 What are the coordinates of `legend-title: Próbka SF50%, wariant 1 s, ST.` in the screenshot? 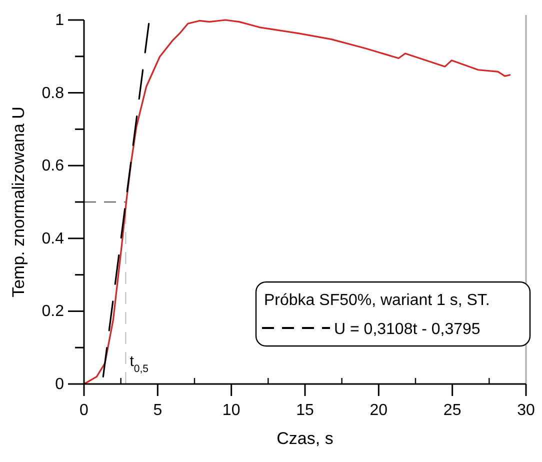 It's located at (377, 300).